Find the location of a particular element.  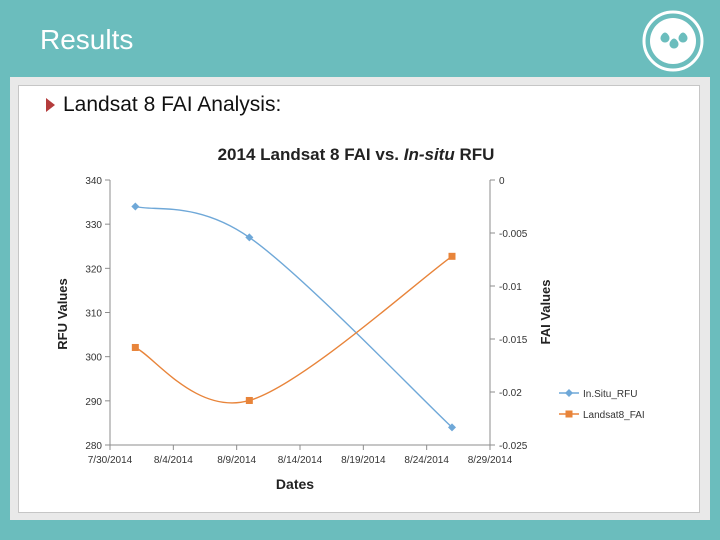

legend-item: Landsat8_FAI is located at coordinates (602, 415).